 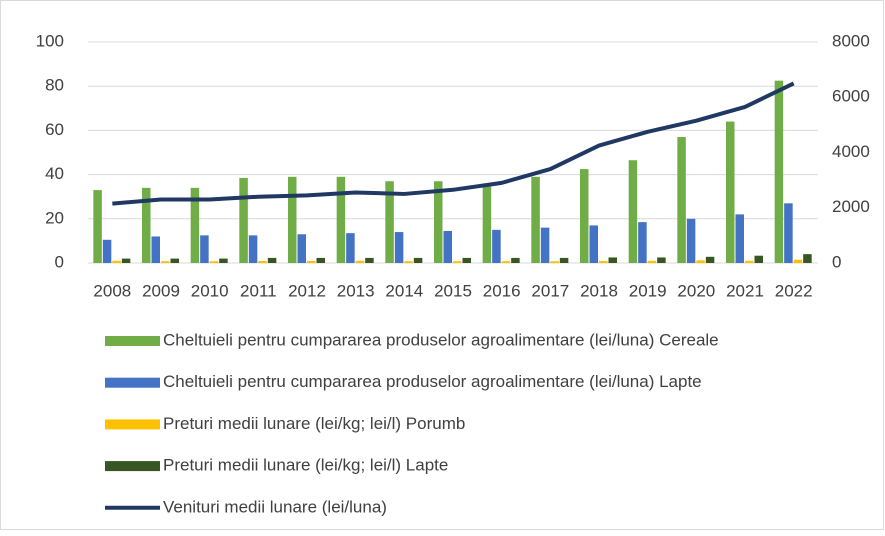 What do you see at coordinates (794, 290) in the screenshot?
I see `x-tick-label: 2022` at bounding box center [794, 290].